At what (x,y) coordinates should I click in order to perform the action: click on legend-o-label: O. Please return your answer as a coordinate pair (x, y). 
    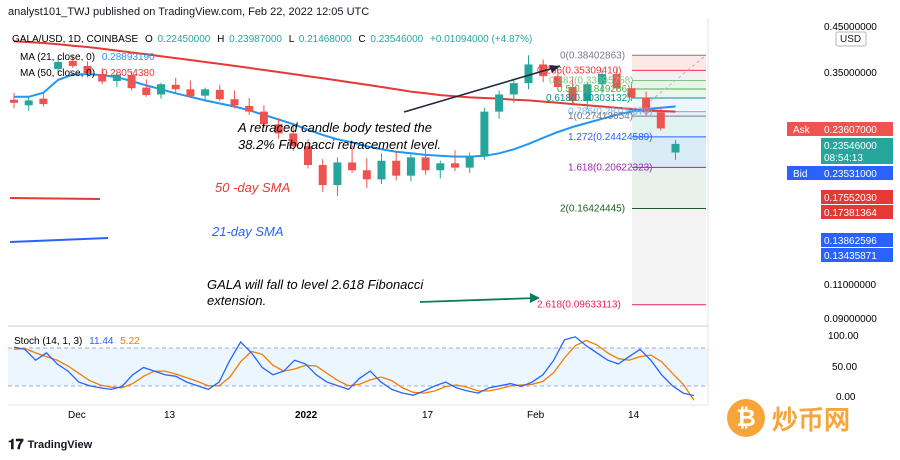
    Looking at the image, I should click on (149, 39).